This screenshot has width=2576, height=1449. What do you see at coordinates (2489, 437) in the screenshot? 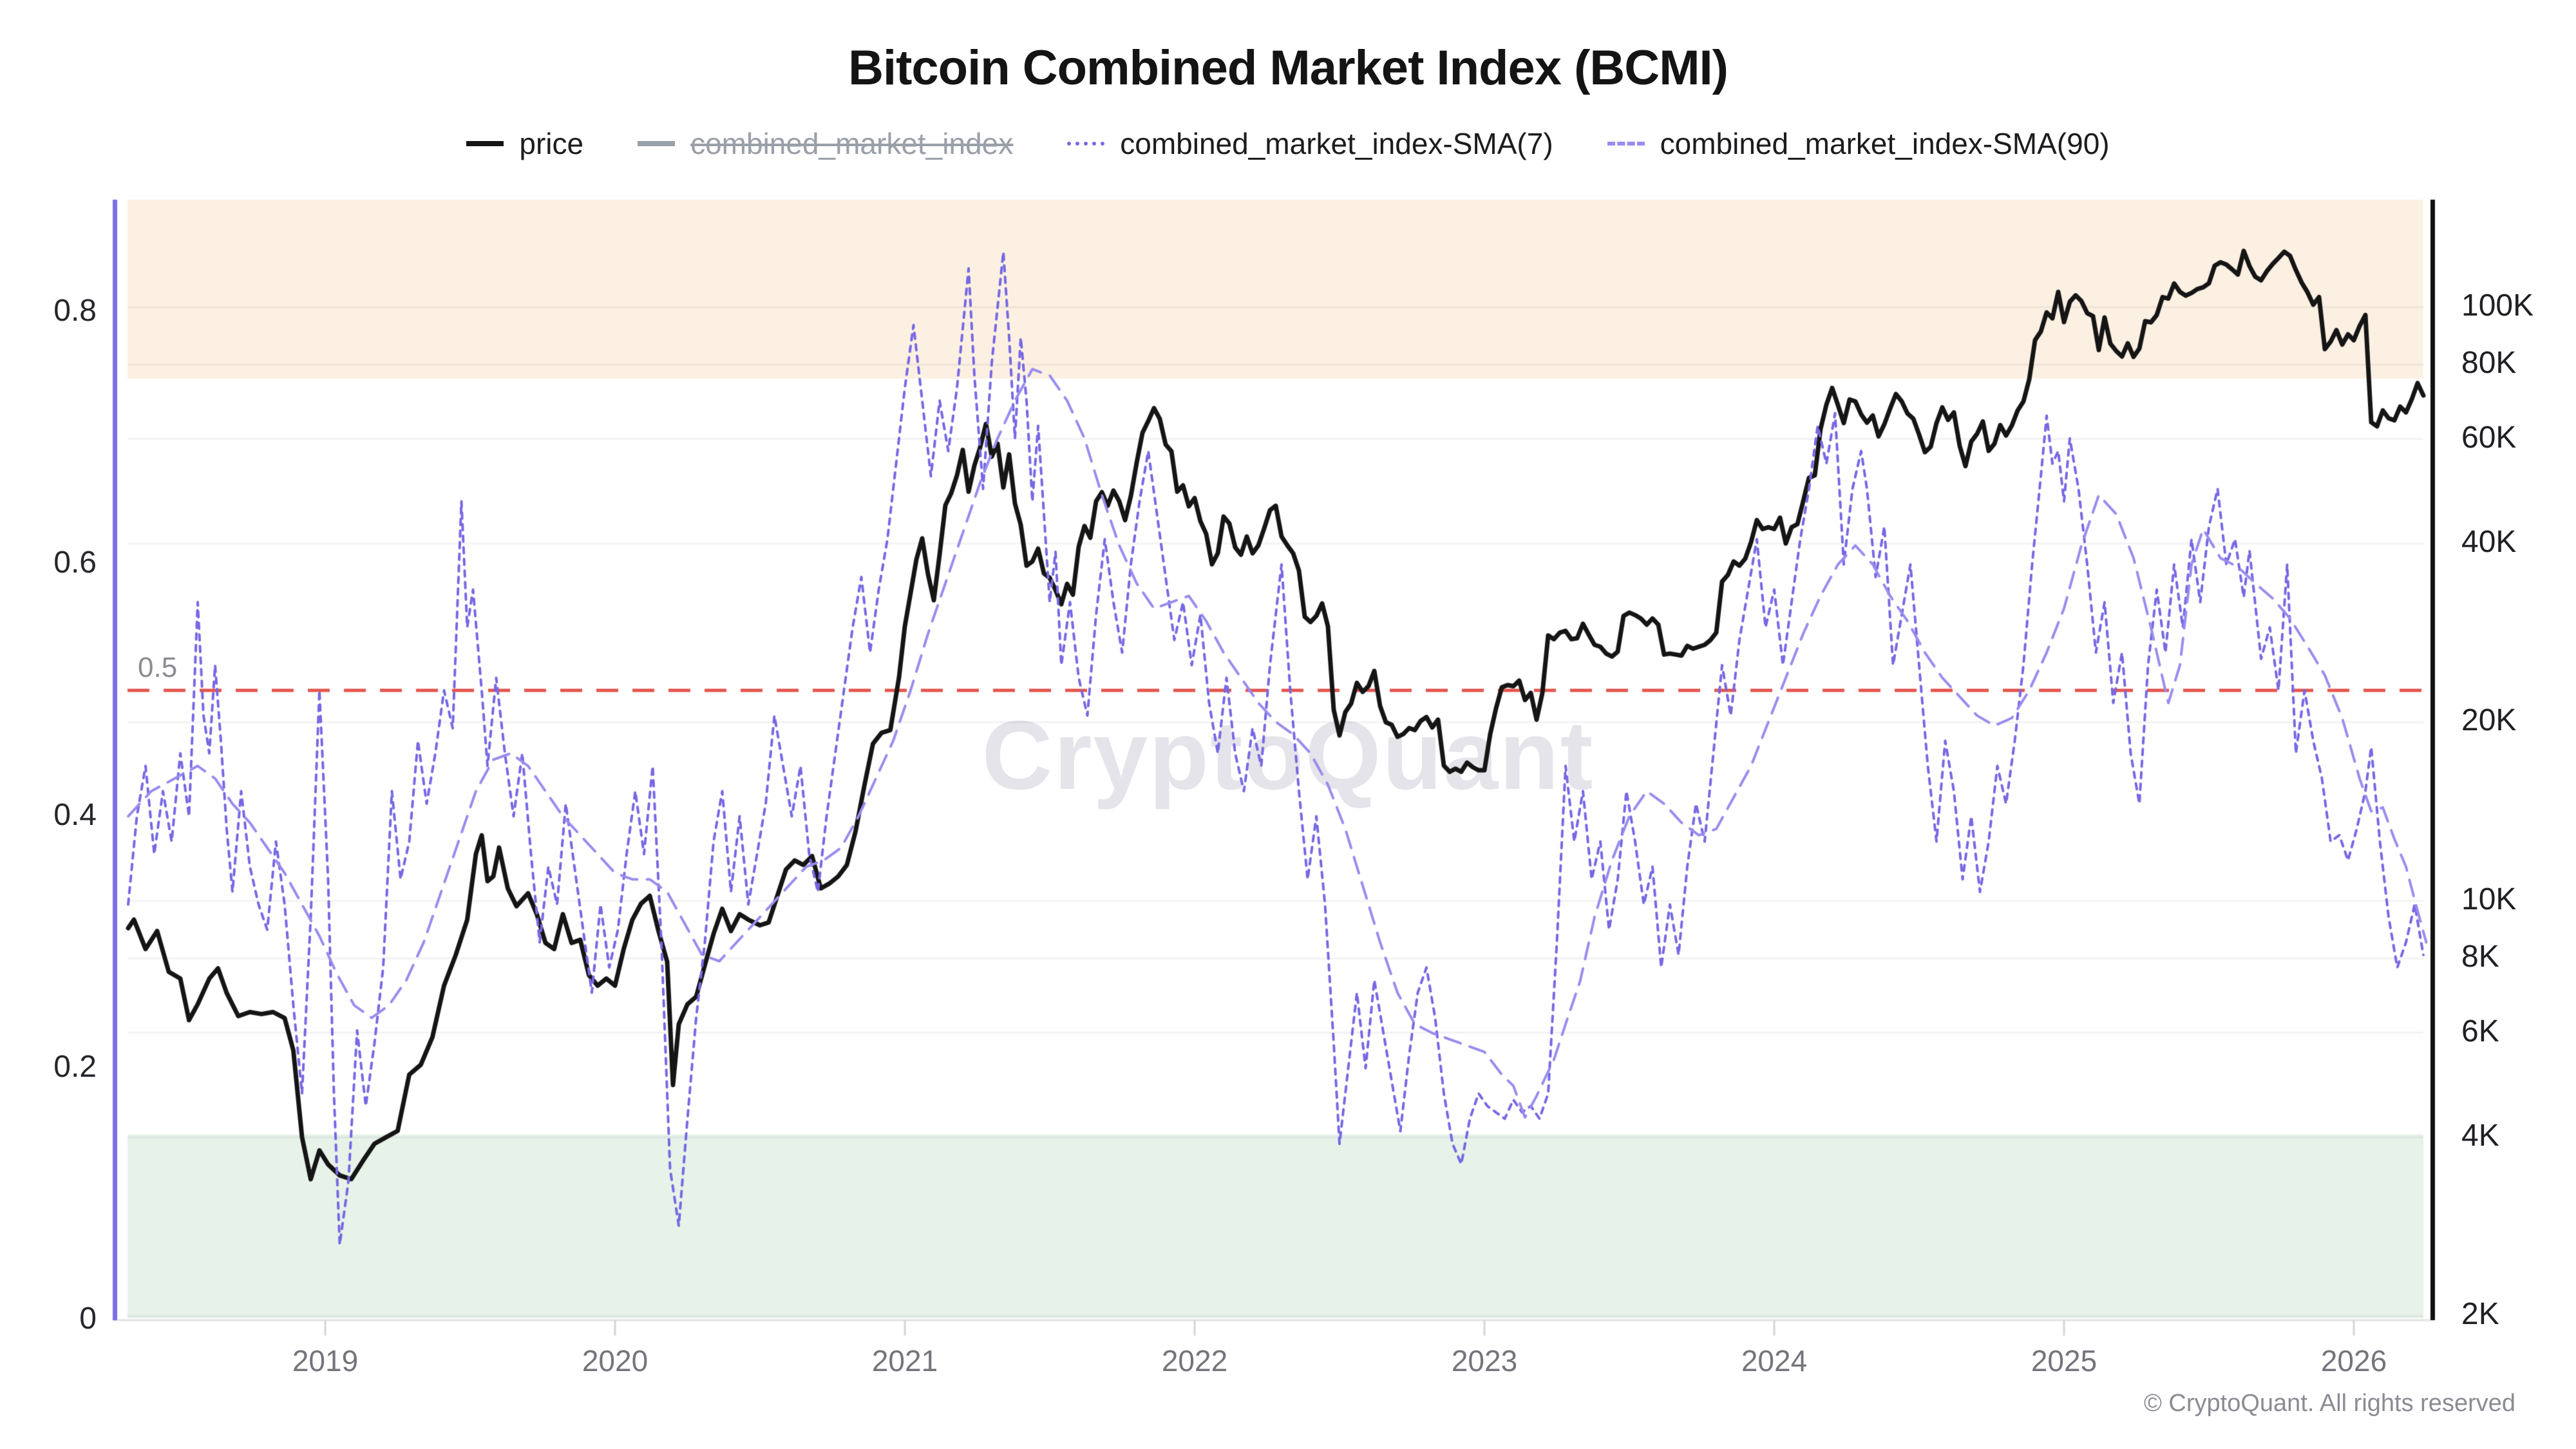
I see `right-axis-tick-60K: 60K` at bounding box center [2489, 437].